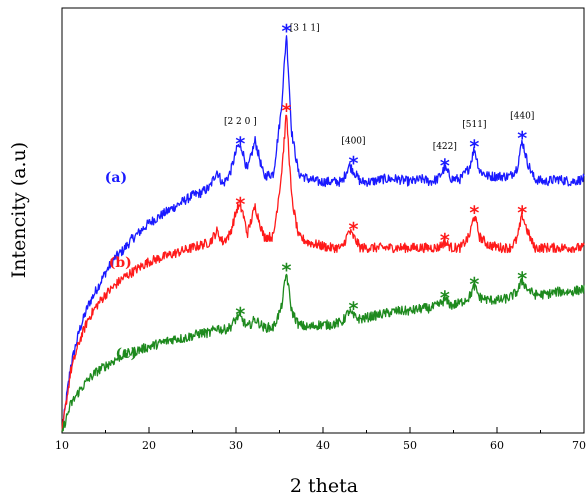 Image resolution: width=586 pixels, height=499 pixels. Describe the element at coordinates (324, 486) in the screenshot. I see `x-axis-title: 2 theta` at that location.